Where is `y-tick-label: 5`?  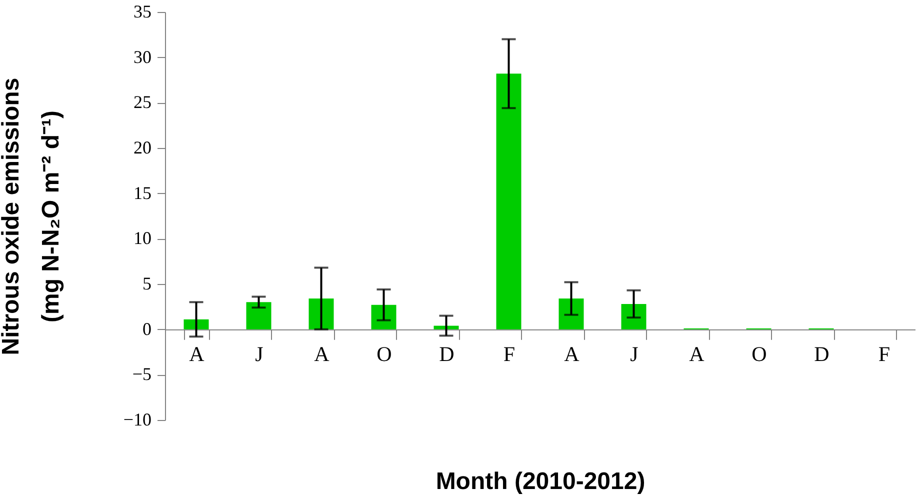
y-tick-label: 5 is located at coordinates (147, 284).